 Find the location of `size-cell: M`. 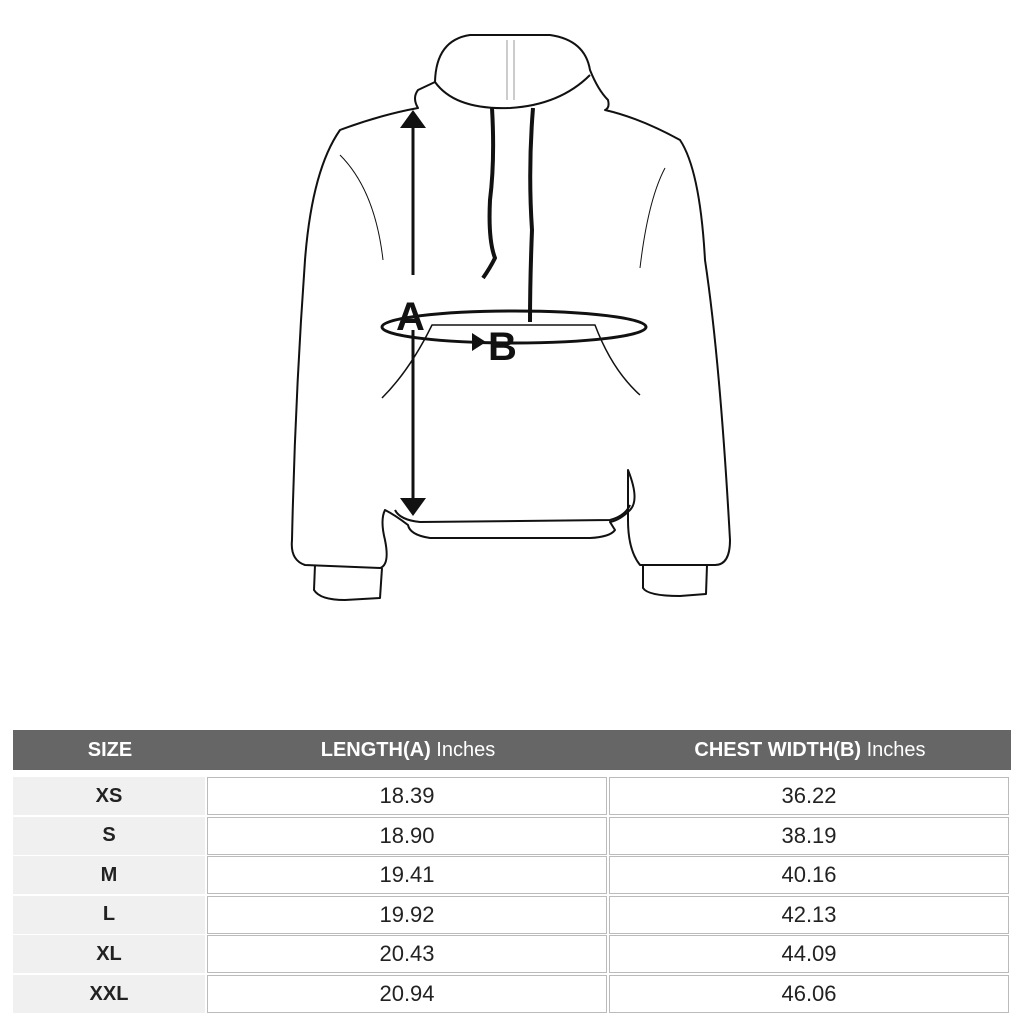

size-cell: M is located at coordinates (109, 875).